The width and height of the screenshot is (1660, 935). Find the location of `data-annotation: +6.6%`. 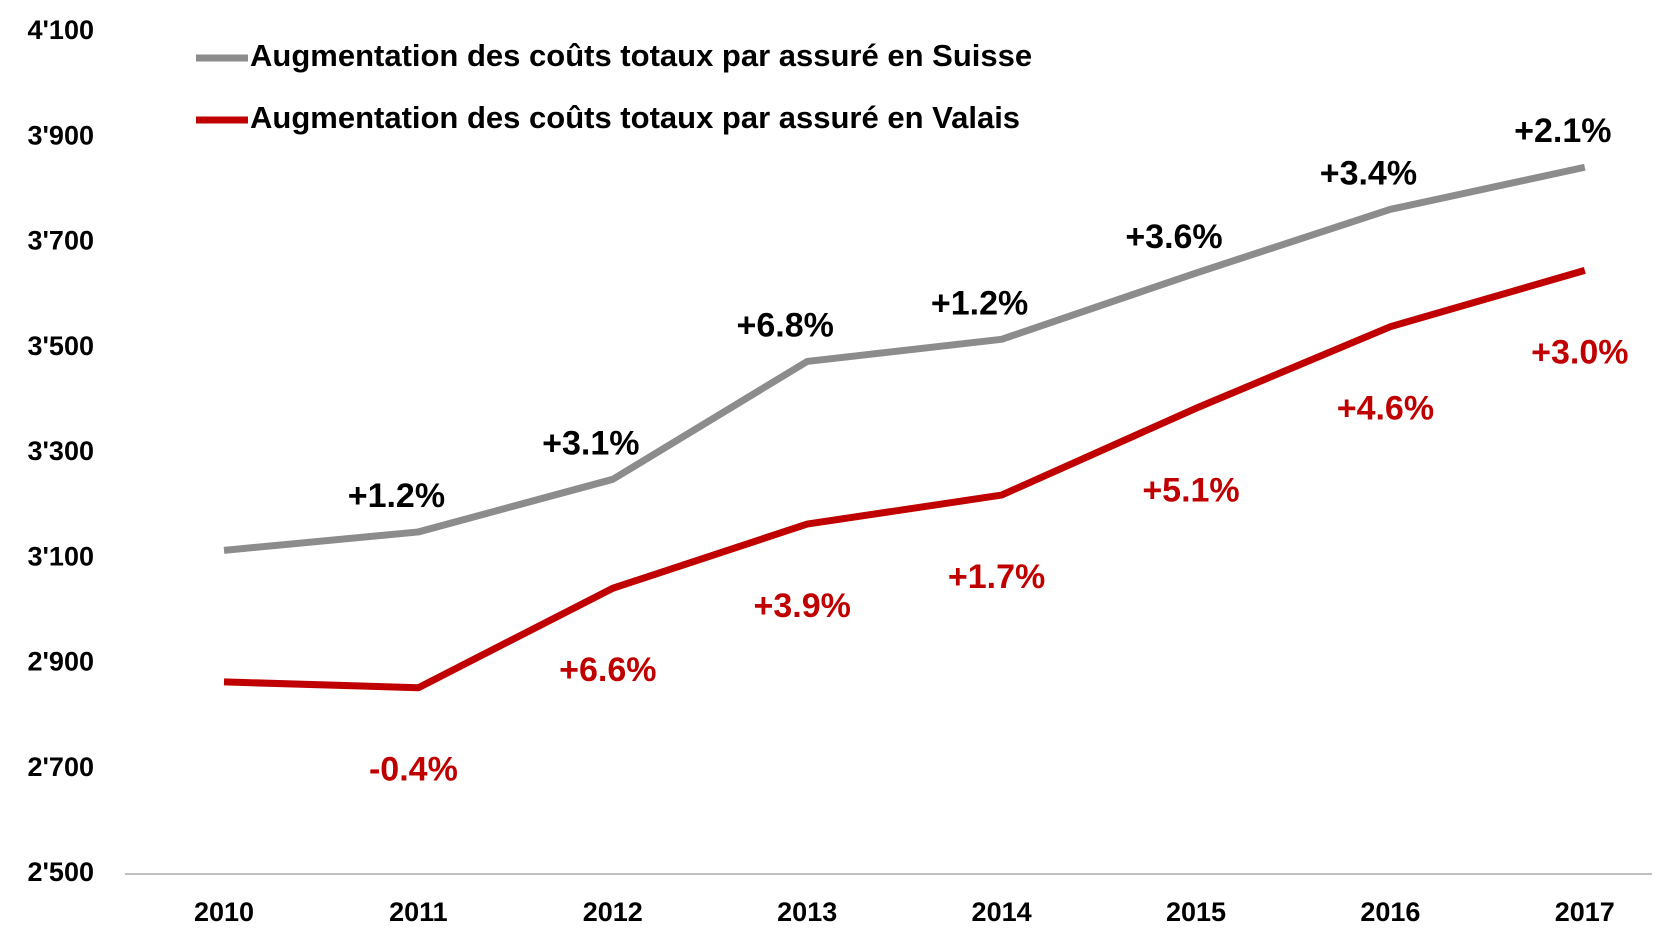

data-annotation: +6.6% is located at coordinates (607, 670).